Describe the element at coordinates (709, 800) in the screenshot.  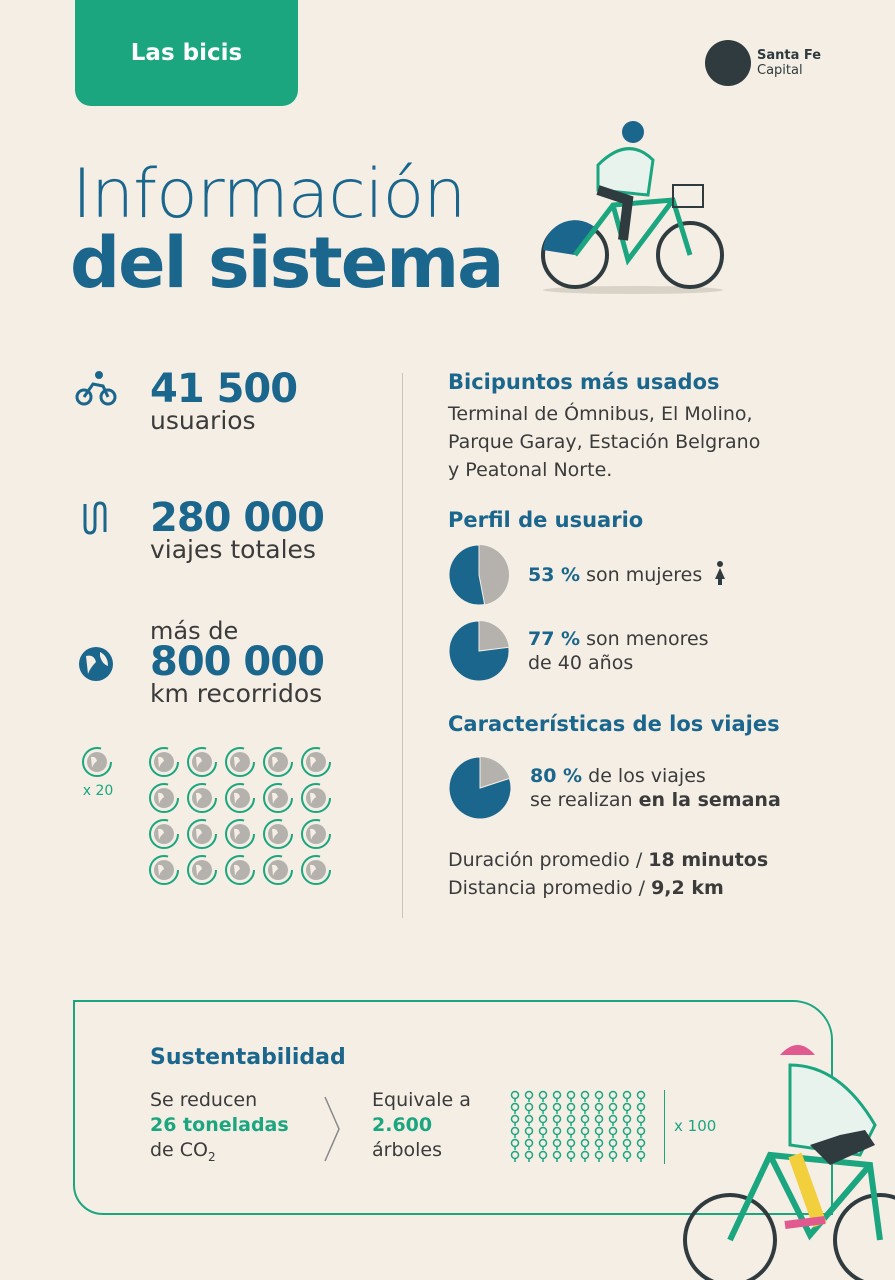
I see `pie-text-bold: en la semana` at that location.